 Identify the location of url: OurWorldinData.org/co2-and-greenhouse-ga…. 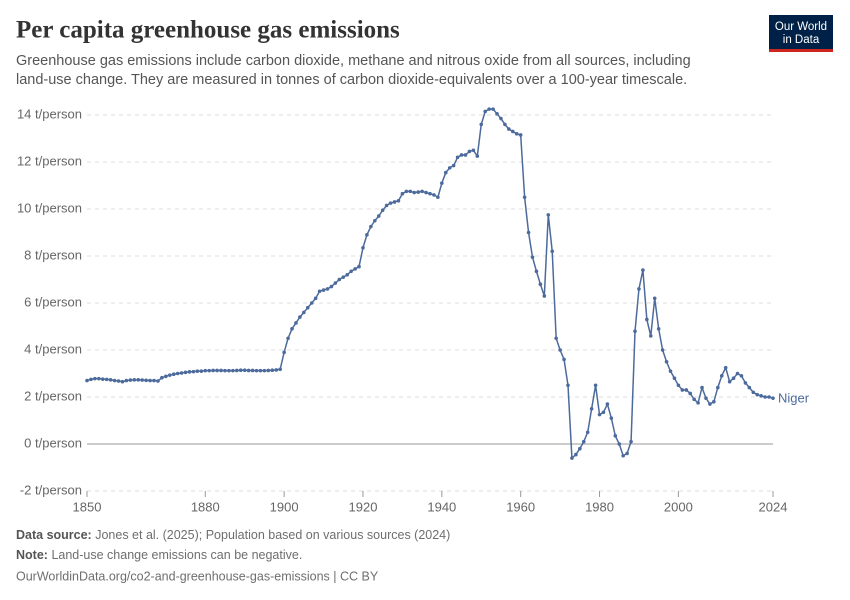
(197, 576).